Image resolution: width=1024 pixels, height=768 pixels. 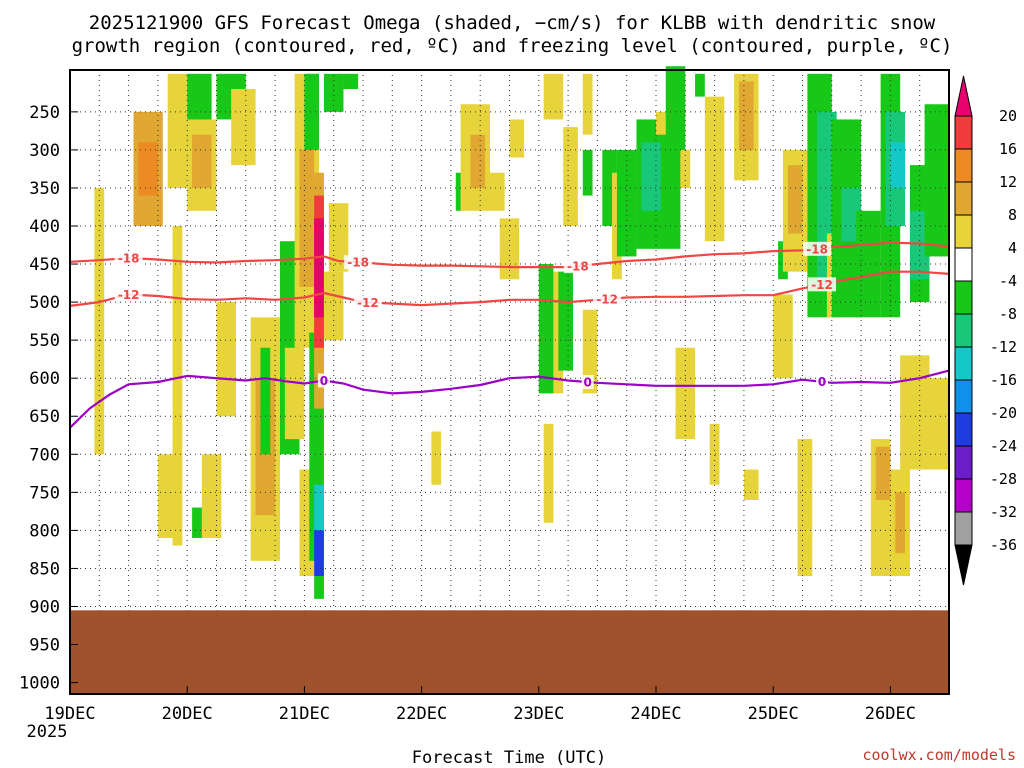 What do you see at coordinates (187, 714) in the screenshot?
I see `x-tick-label-20DEC: 20DEC` at bounding box center [187, 714].